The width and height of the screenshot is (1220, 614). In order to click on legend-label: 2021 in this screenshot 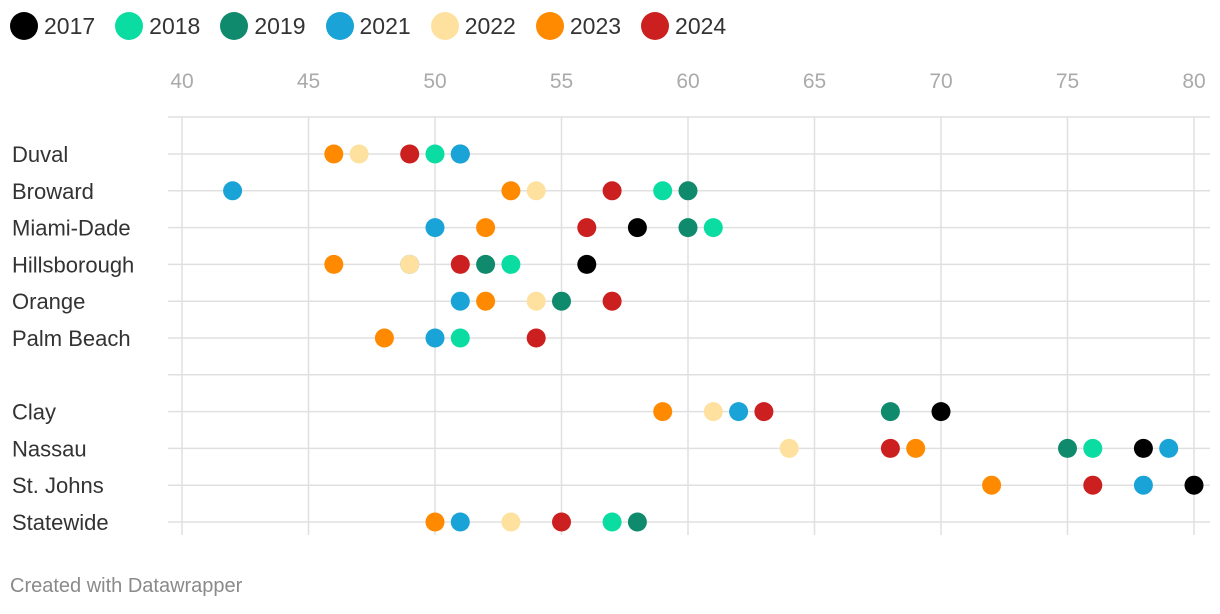, I will do `click(385, 25)`.